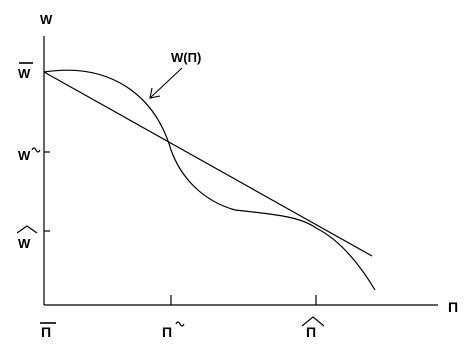  I want to click on y-tick-label-w-tilde: W, so click(29, 155).